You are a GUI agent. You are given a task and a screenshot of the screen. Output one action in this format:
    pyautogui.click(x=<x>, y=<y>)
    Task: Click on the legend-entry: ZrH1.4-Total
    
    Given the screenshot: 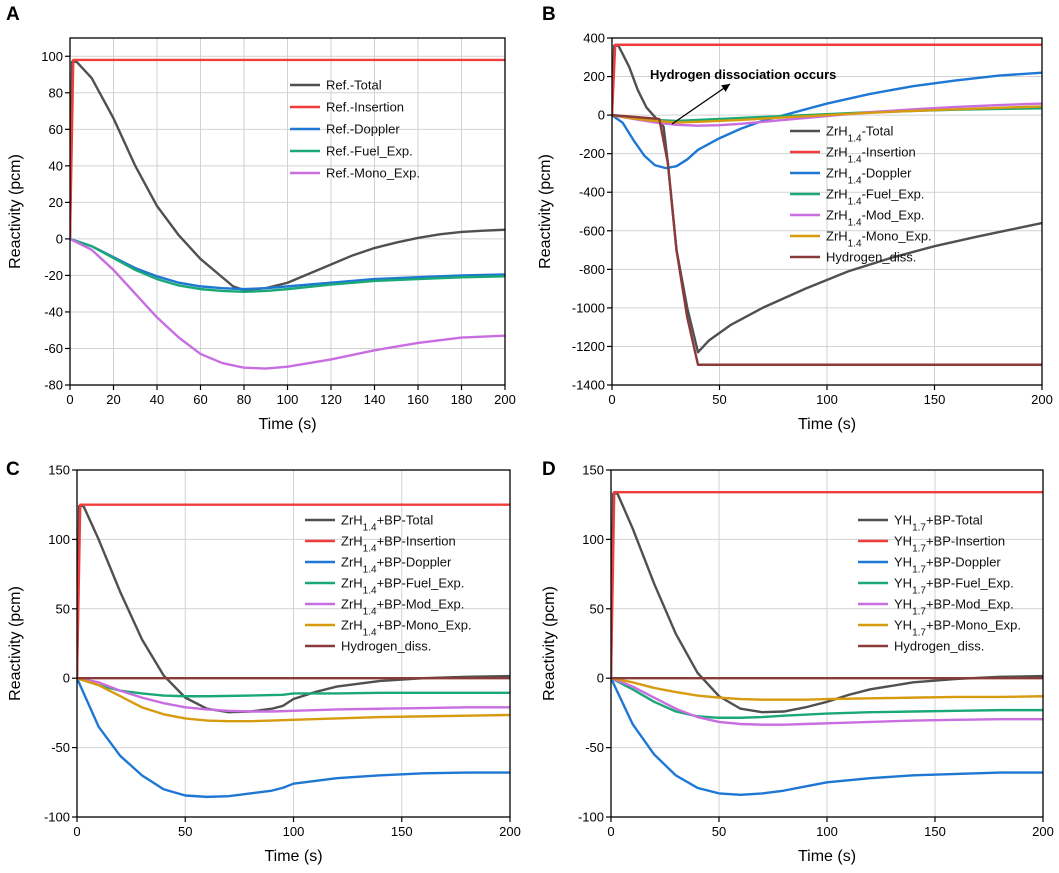 What is the action you would take?
    pyautogui.click(x=859, y=134)
    